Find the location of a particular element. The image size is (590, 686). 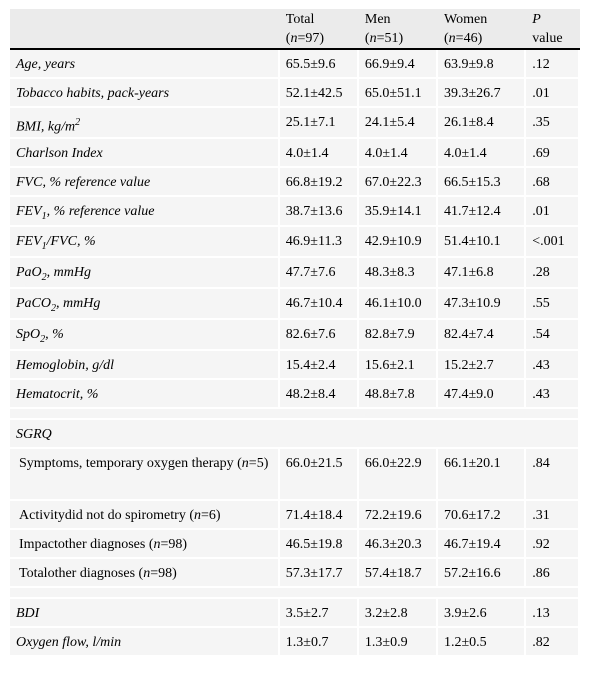

row-label: SpO2, % is located at coordinates (145, 335).